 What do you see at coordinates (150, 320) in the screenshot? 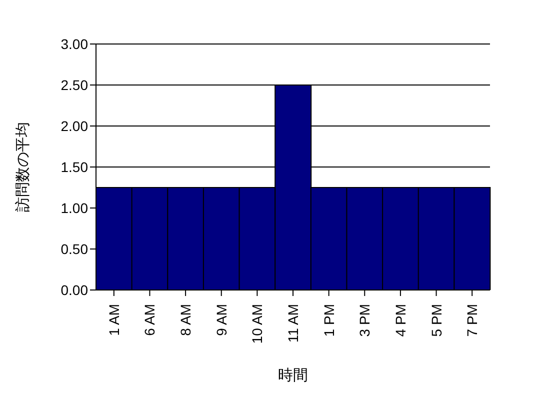
I see `x-tick-label: 6 AM` at bounding box center [150, 320].